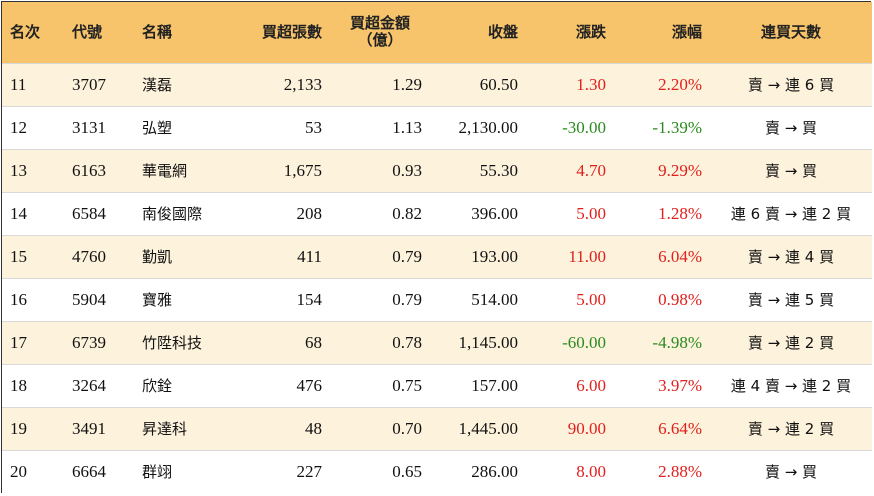 This screenshot has height=496, width=874. Describe the element at coordinates (380, 127) in the screenshot. I see `net-buy-amount-cell: 1.13` at that location.